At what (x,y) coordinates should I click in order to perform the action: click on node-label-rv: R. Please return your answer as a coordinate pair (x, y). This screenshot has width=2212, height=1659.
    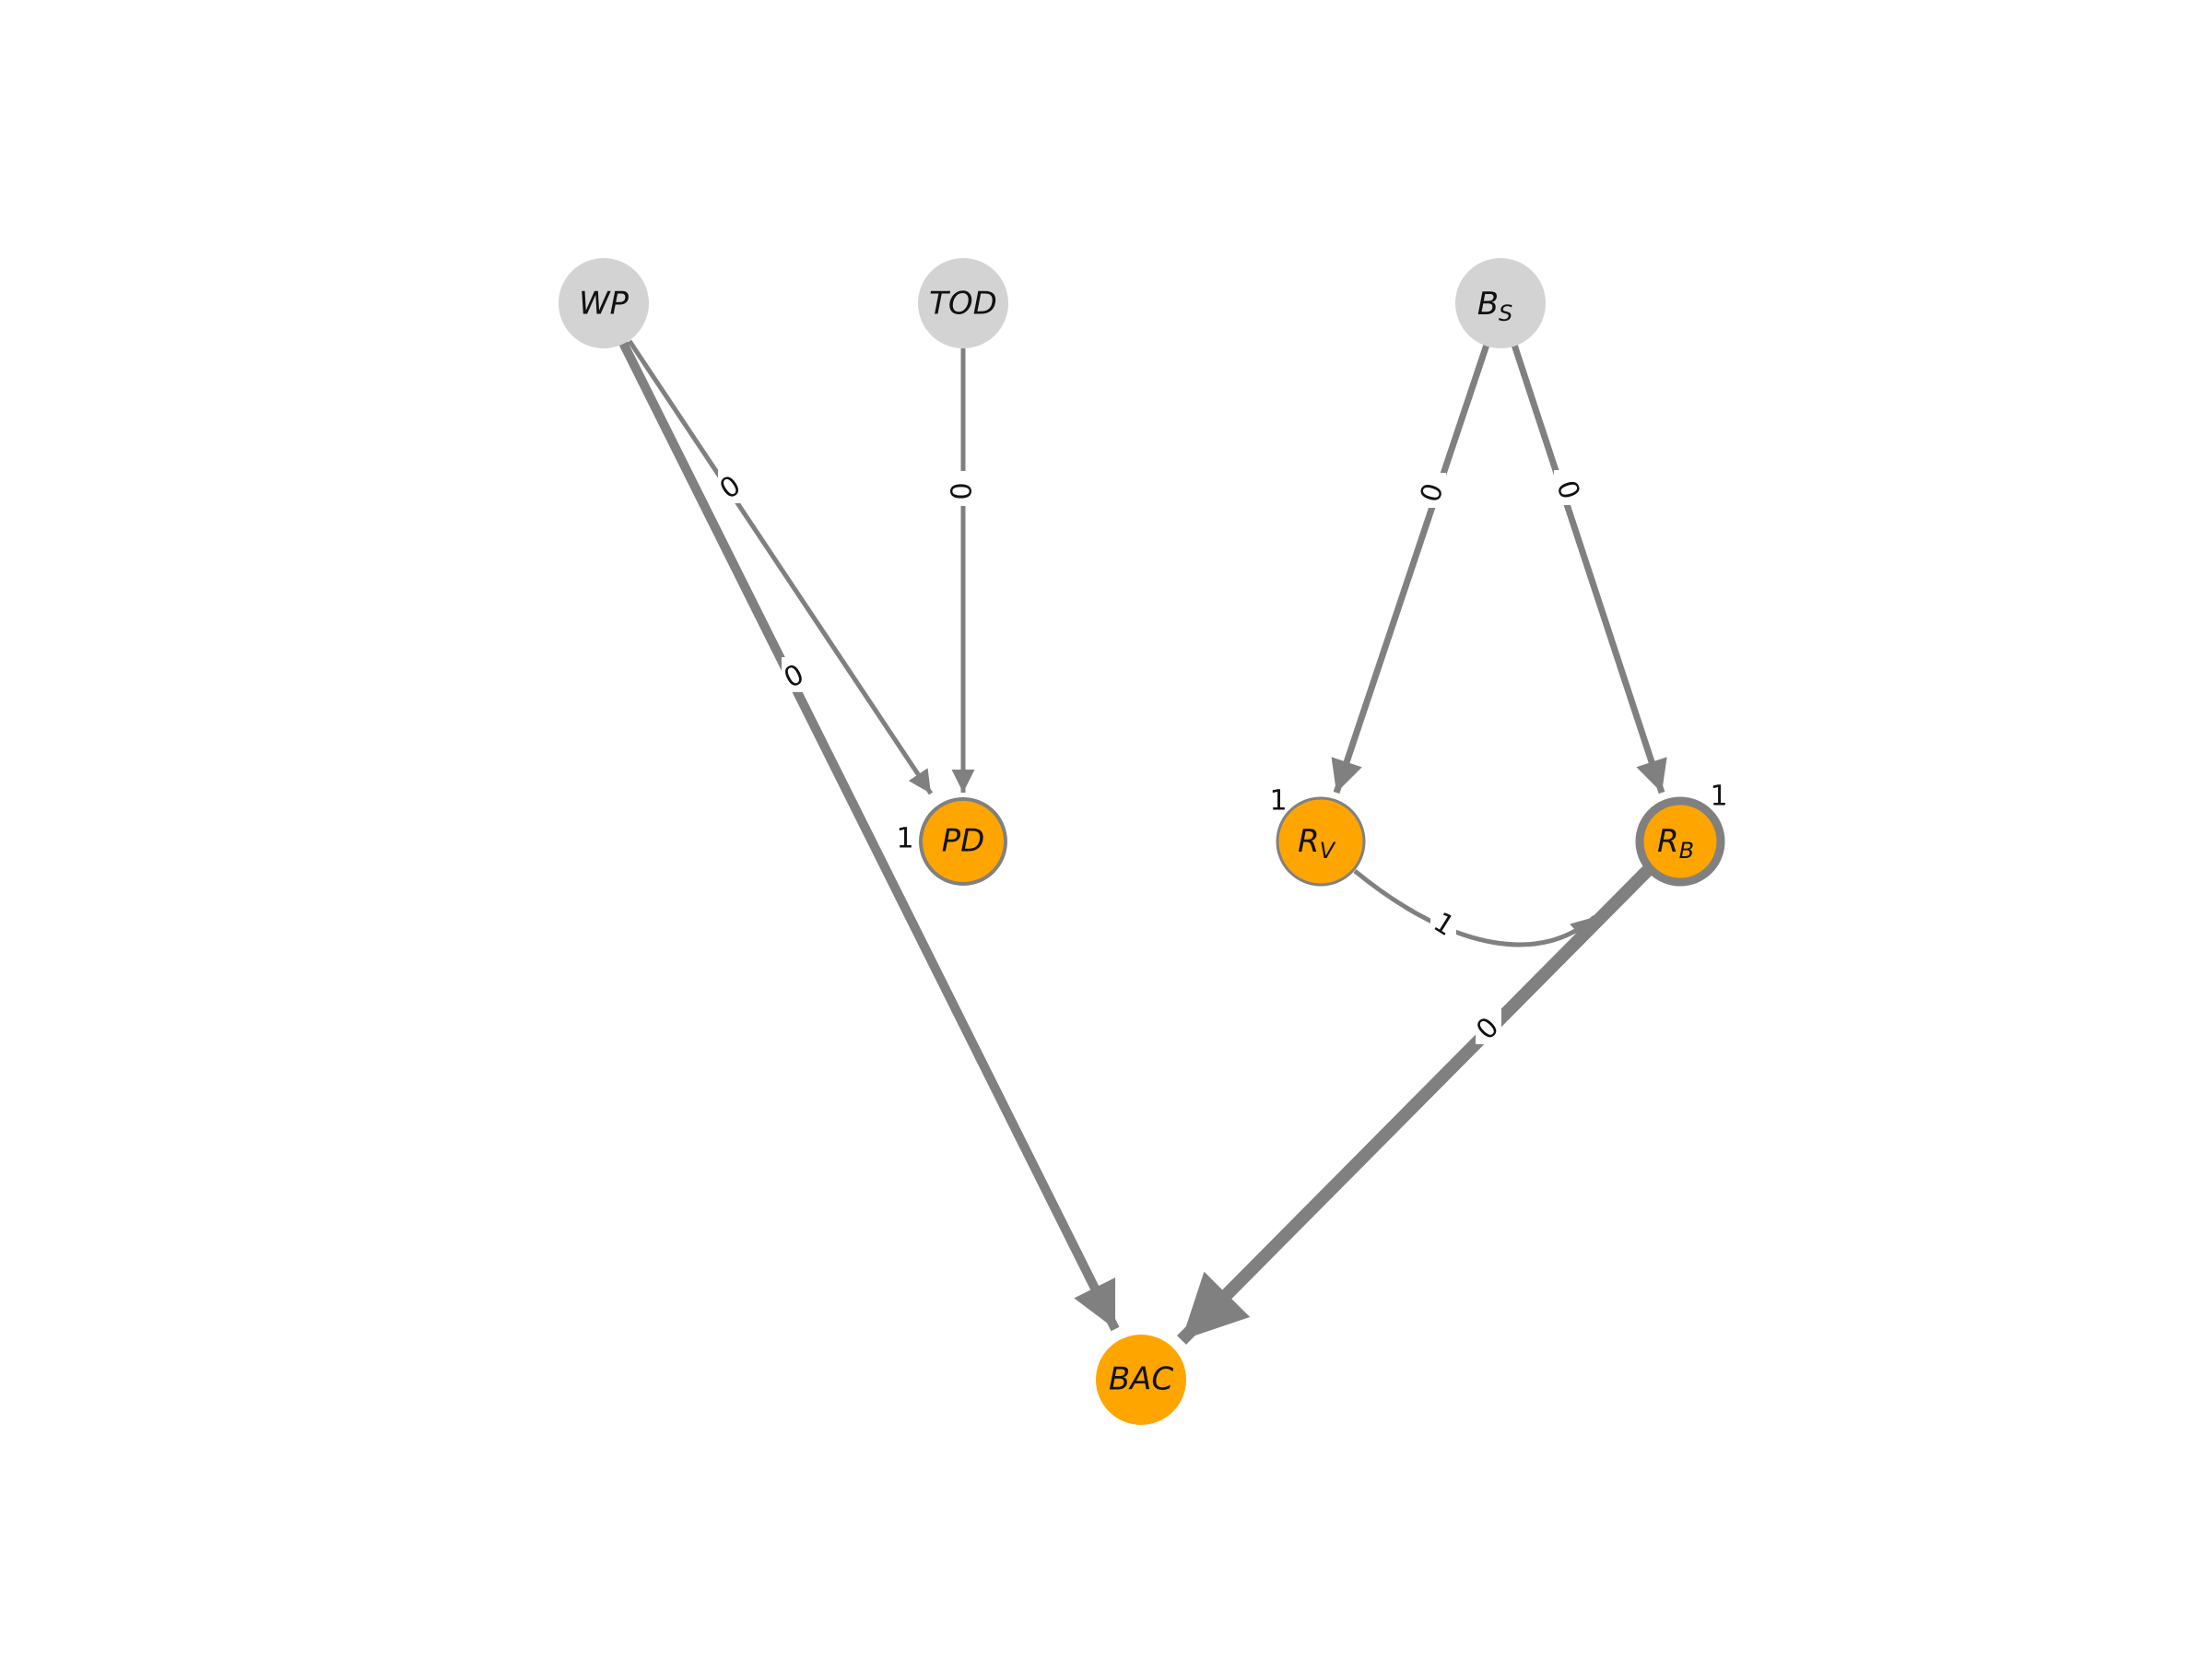
    Looking at the image, I should click on (1309, 841).